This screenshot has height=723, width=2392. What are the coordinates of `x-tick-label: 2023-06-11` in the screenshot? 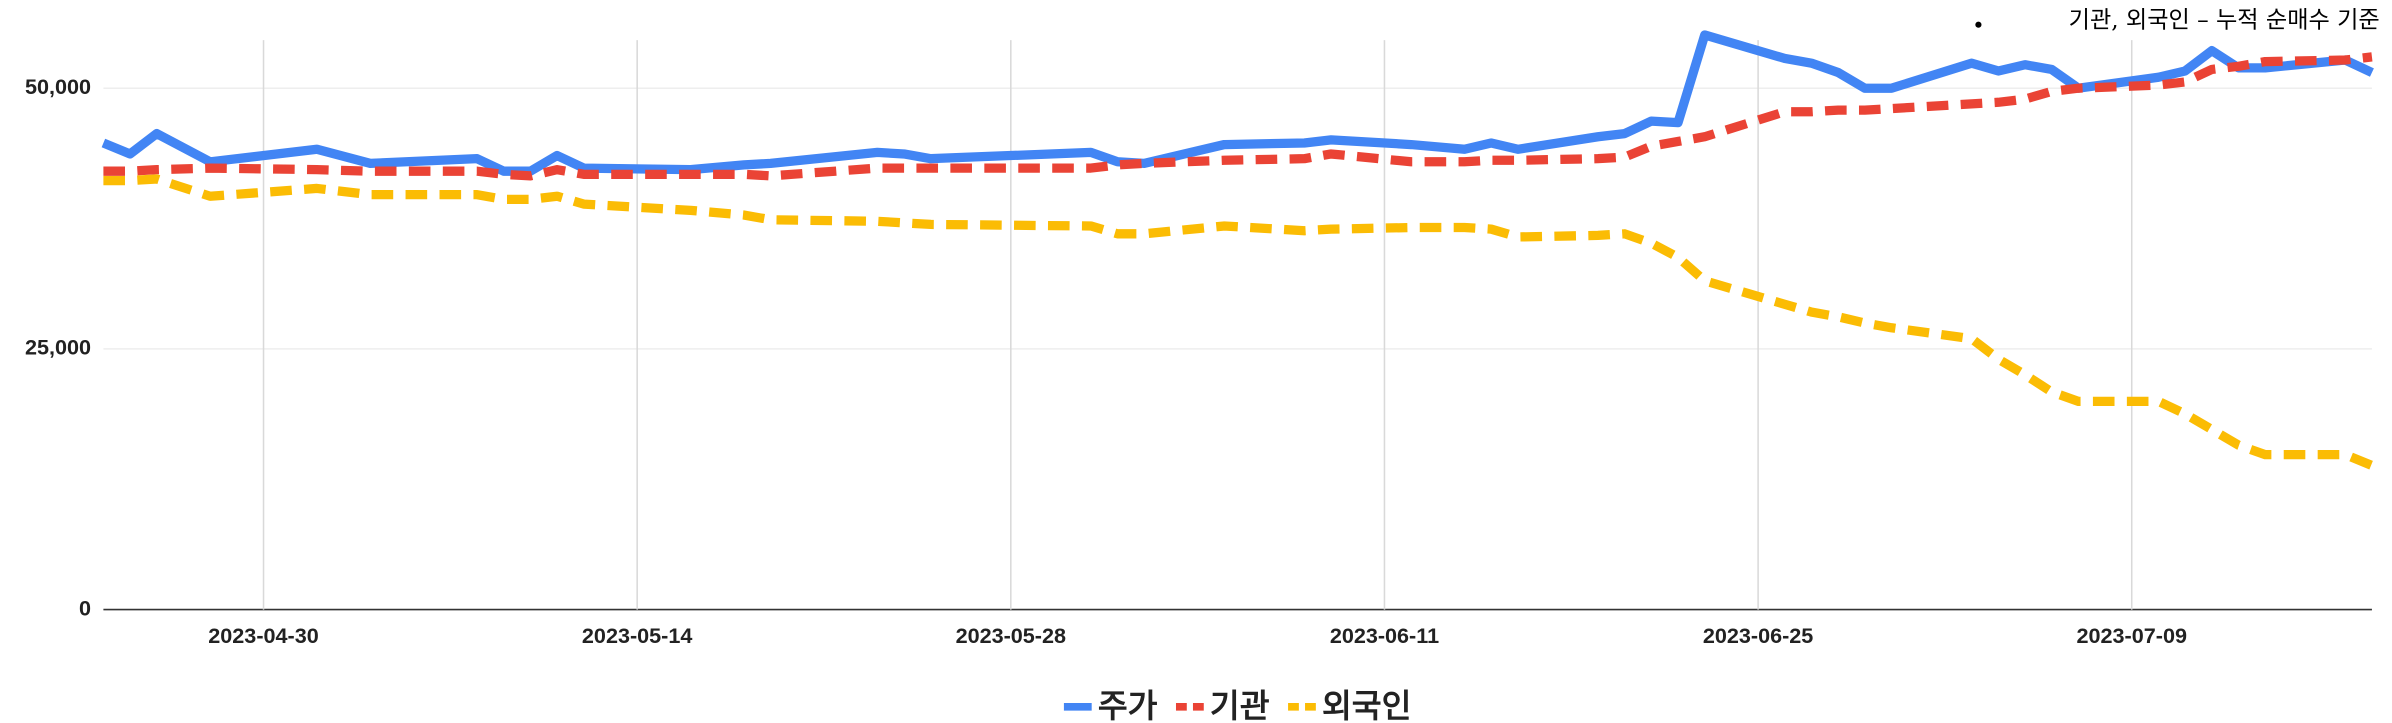 It's located at (1384, 635).